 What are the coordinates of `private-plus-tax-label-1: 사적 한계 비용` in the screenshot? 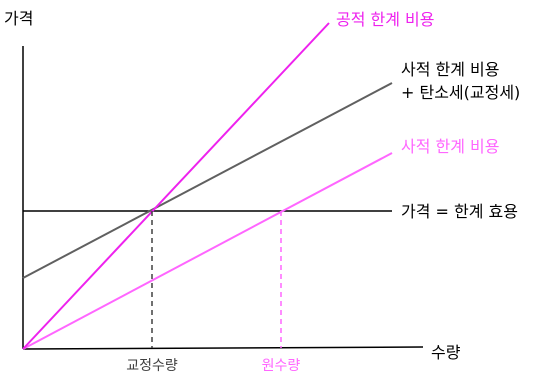 It's located at (450, 69).